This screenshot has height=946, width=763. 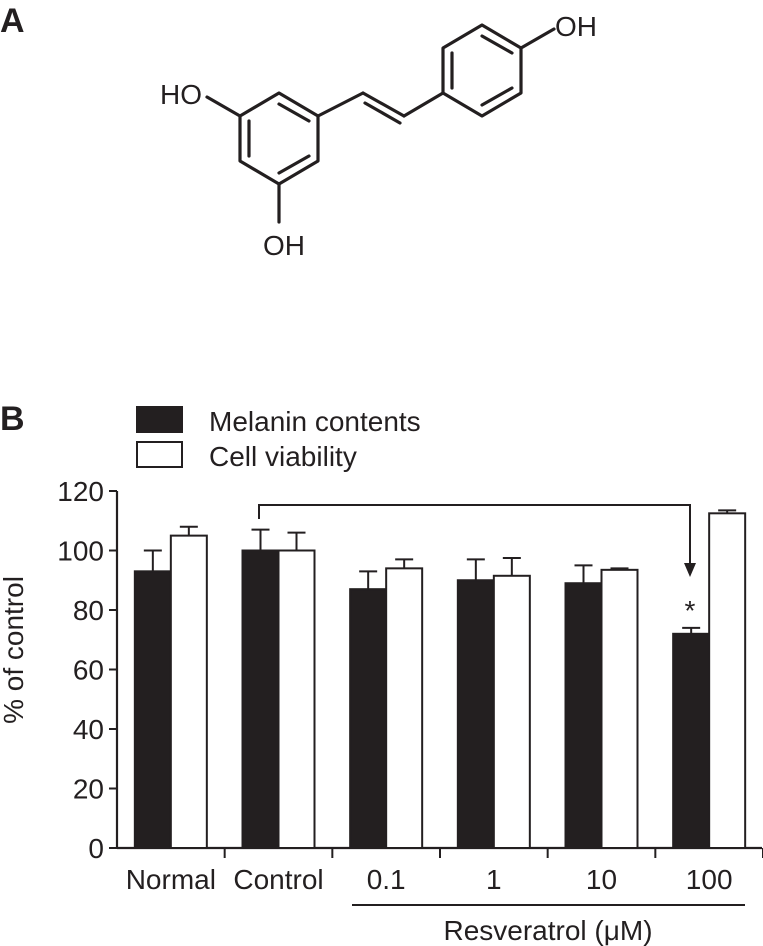 What do you see at coordinates (278, 439) in the screenshot?
I see `legend: Melanin contents Cell viability` at bounding box center [278, 439].